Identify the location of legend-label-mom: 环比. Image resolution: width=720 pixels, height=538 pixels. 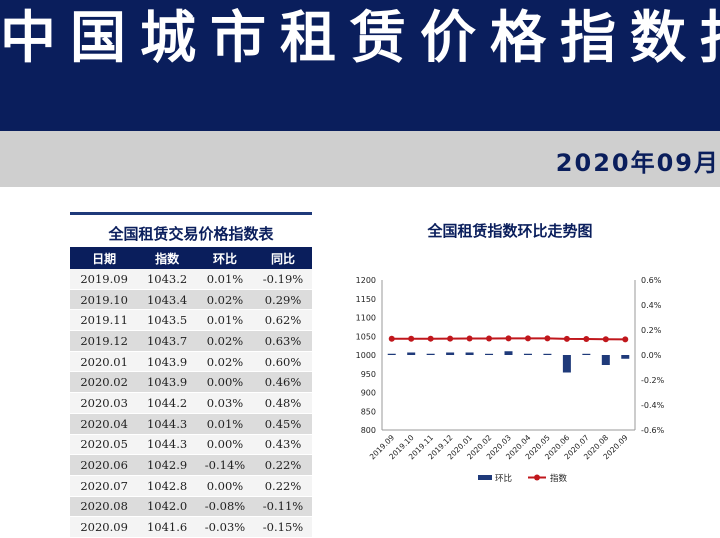
(503, 478).